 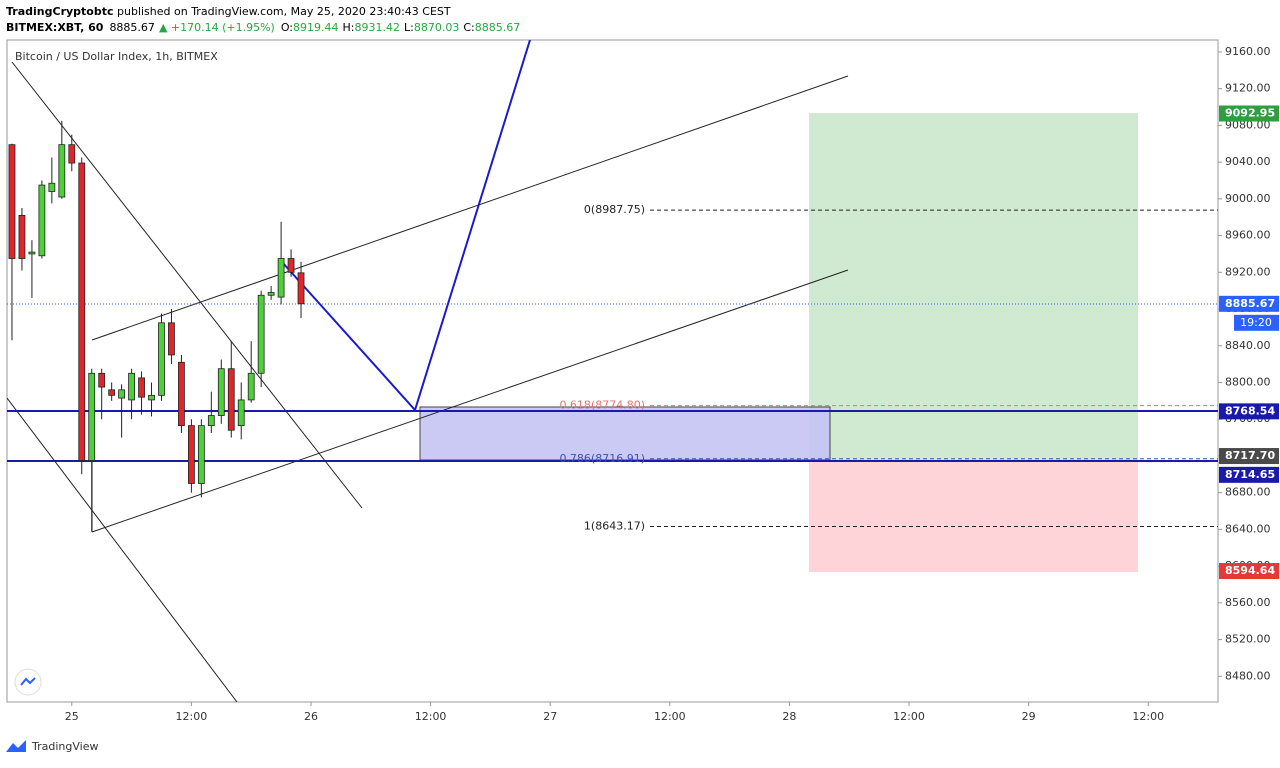 I want to click on x-tick-label: 25, so click(x=72, y=716).